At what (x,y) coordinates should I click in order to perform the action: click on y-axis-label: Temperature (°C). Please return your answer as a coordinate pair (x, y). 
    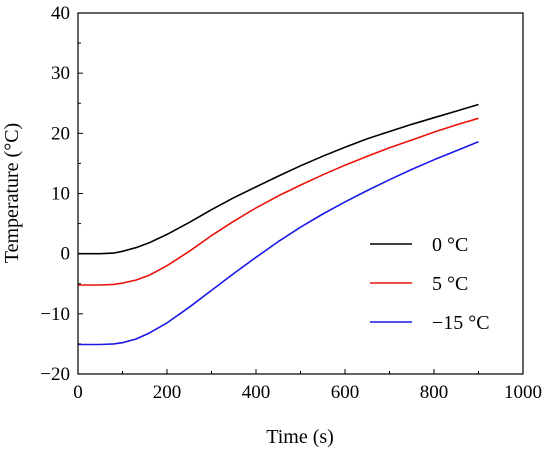
    Looking at the image, I should click on (12, 193).